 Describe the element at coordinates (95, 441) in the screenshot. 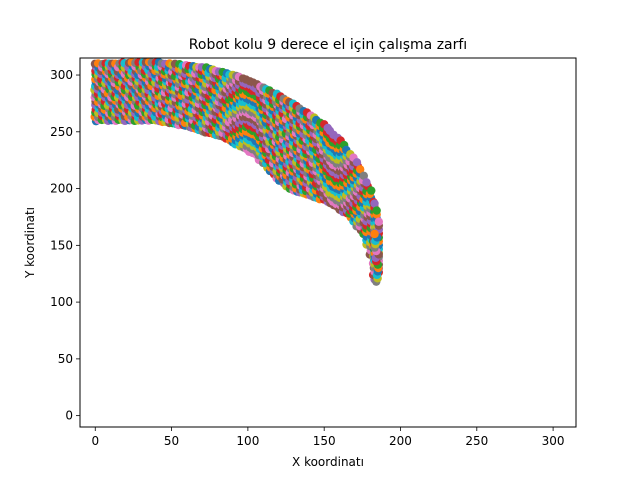

I see `x-tick-label: 0` at that location.